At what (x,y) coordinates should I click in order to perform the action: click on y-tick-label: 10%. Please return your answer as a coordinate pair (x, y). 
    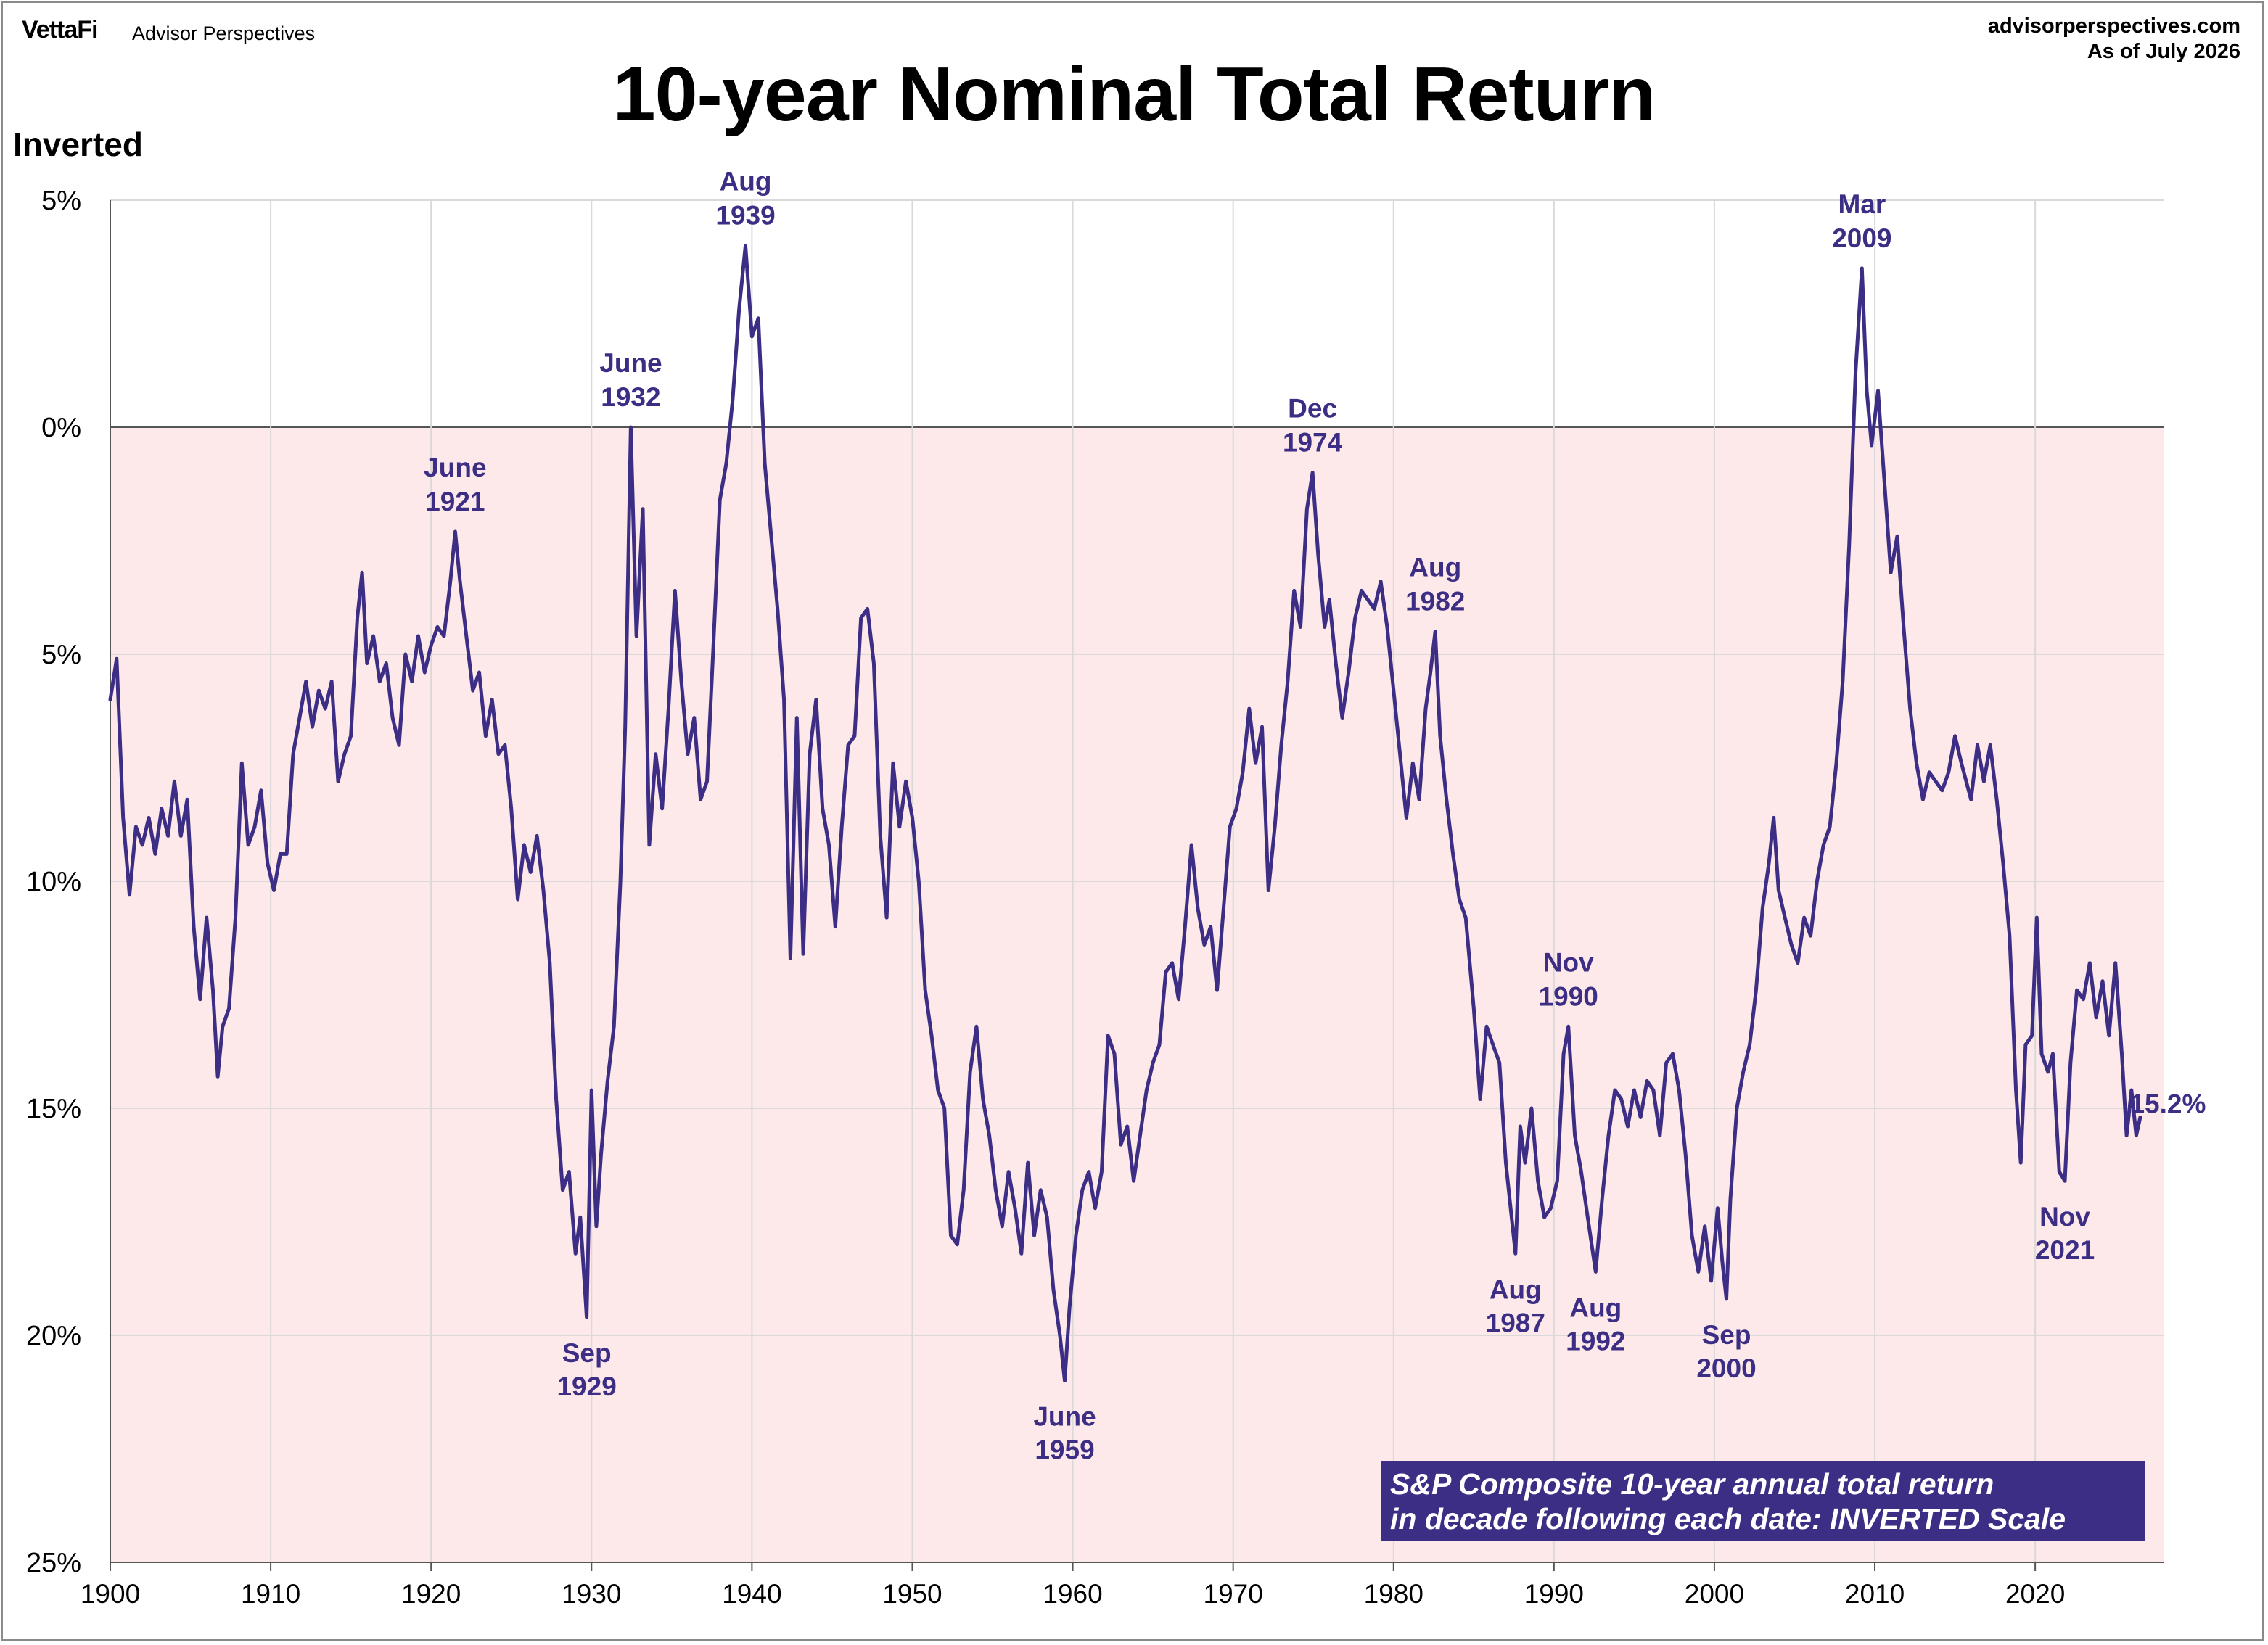
    Looking at the image, I should click on (53, 882).